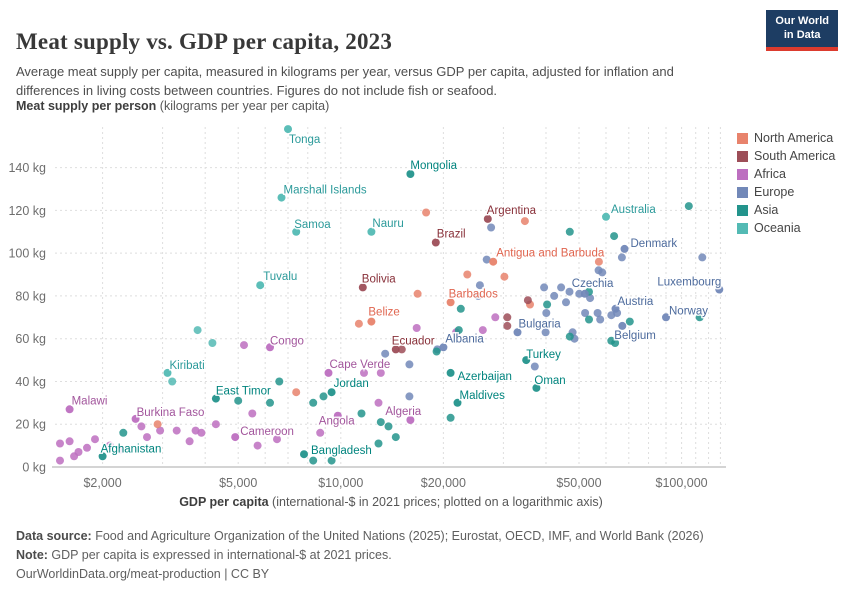 This screenshot has width=850, height=600. Describe the element at coordinates (410, 174) in the screenshot. I see `data-point-mongolia` at that location.